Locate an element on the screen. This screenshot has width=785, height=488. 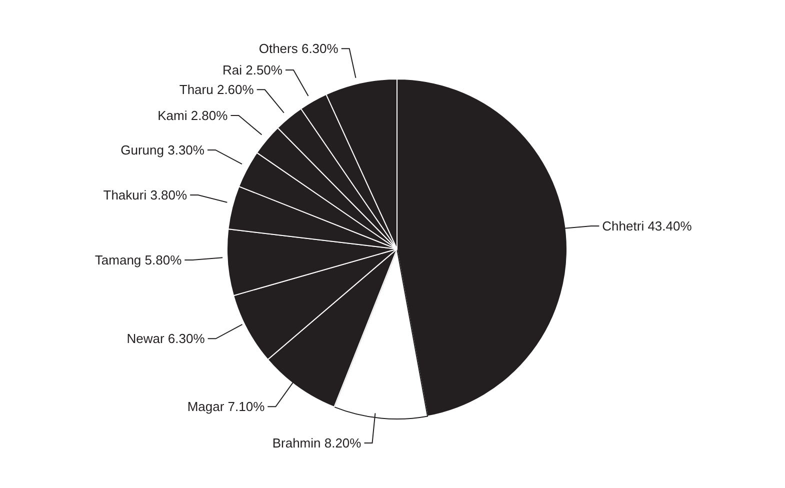
slice-label: Magar 7.10% is located at coordinates (226, 406).